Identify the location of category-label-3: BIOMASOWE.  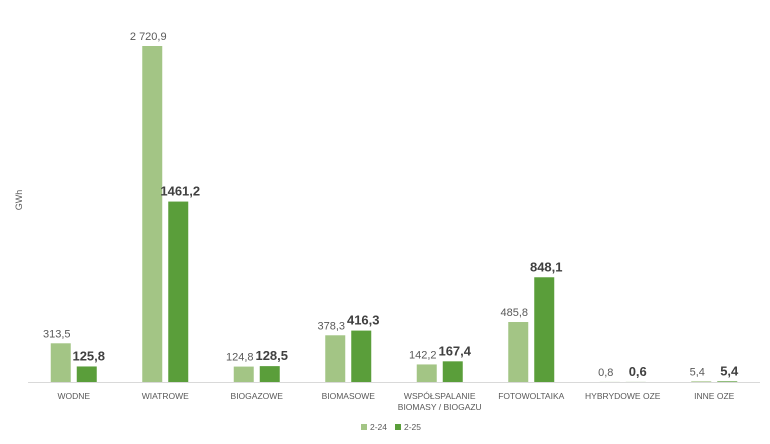
(349, 396).